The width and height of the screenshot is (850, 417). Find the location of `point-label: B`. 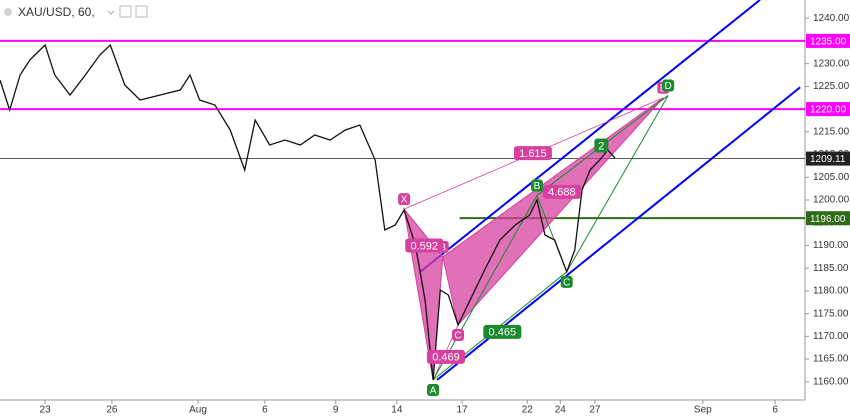

point-label: B is located at coordinates (537, 186).